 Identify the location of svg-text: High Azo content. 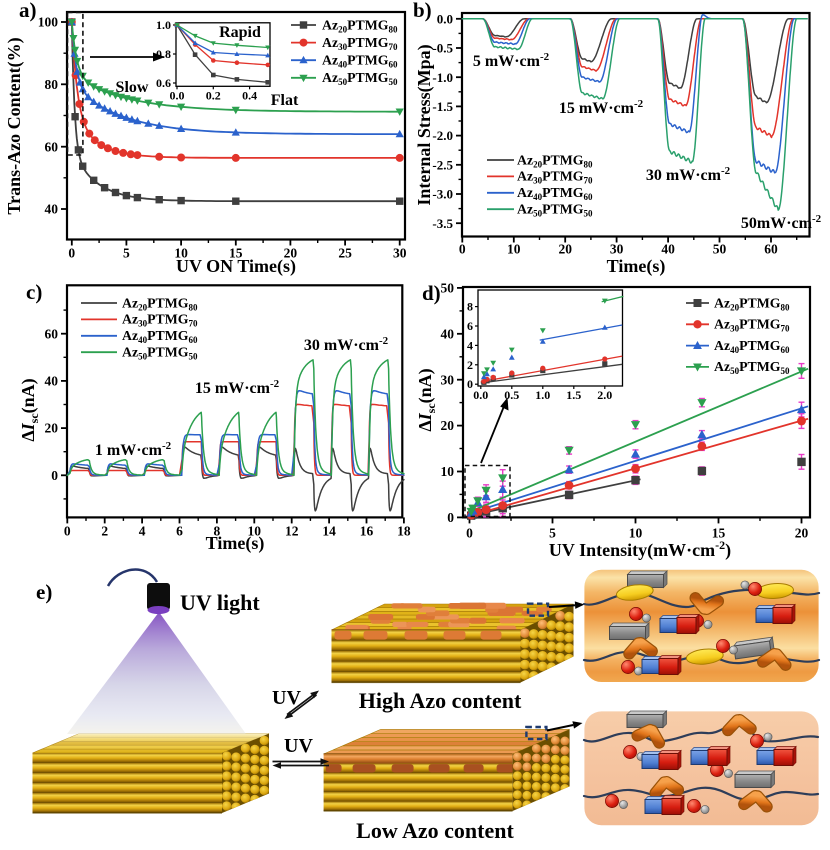
(440, 700).